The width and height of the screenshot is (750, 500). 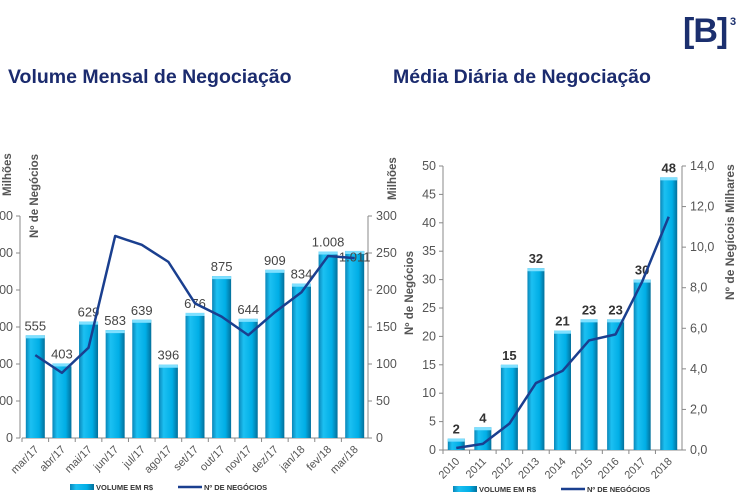 What do you see at coordinates (429, 336) in the screenshot?
I see `left-tick-label: 20` at bounding box center [429, 336].